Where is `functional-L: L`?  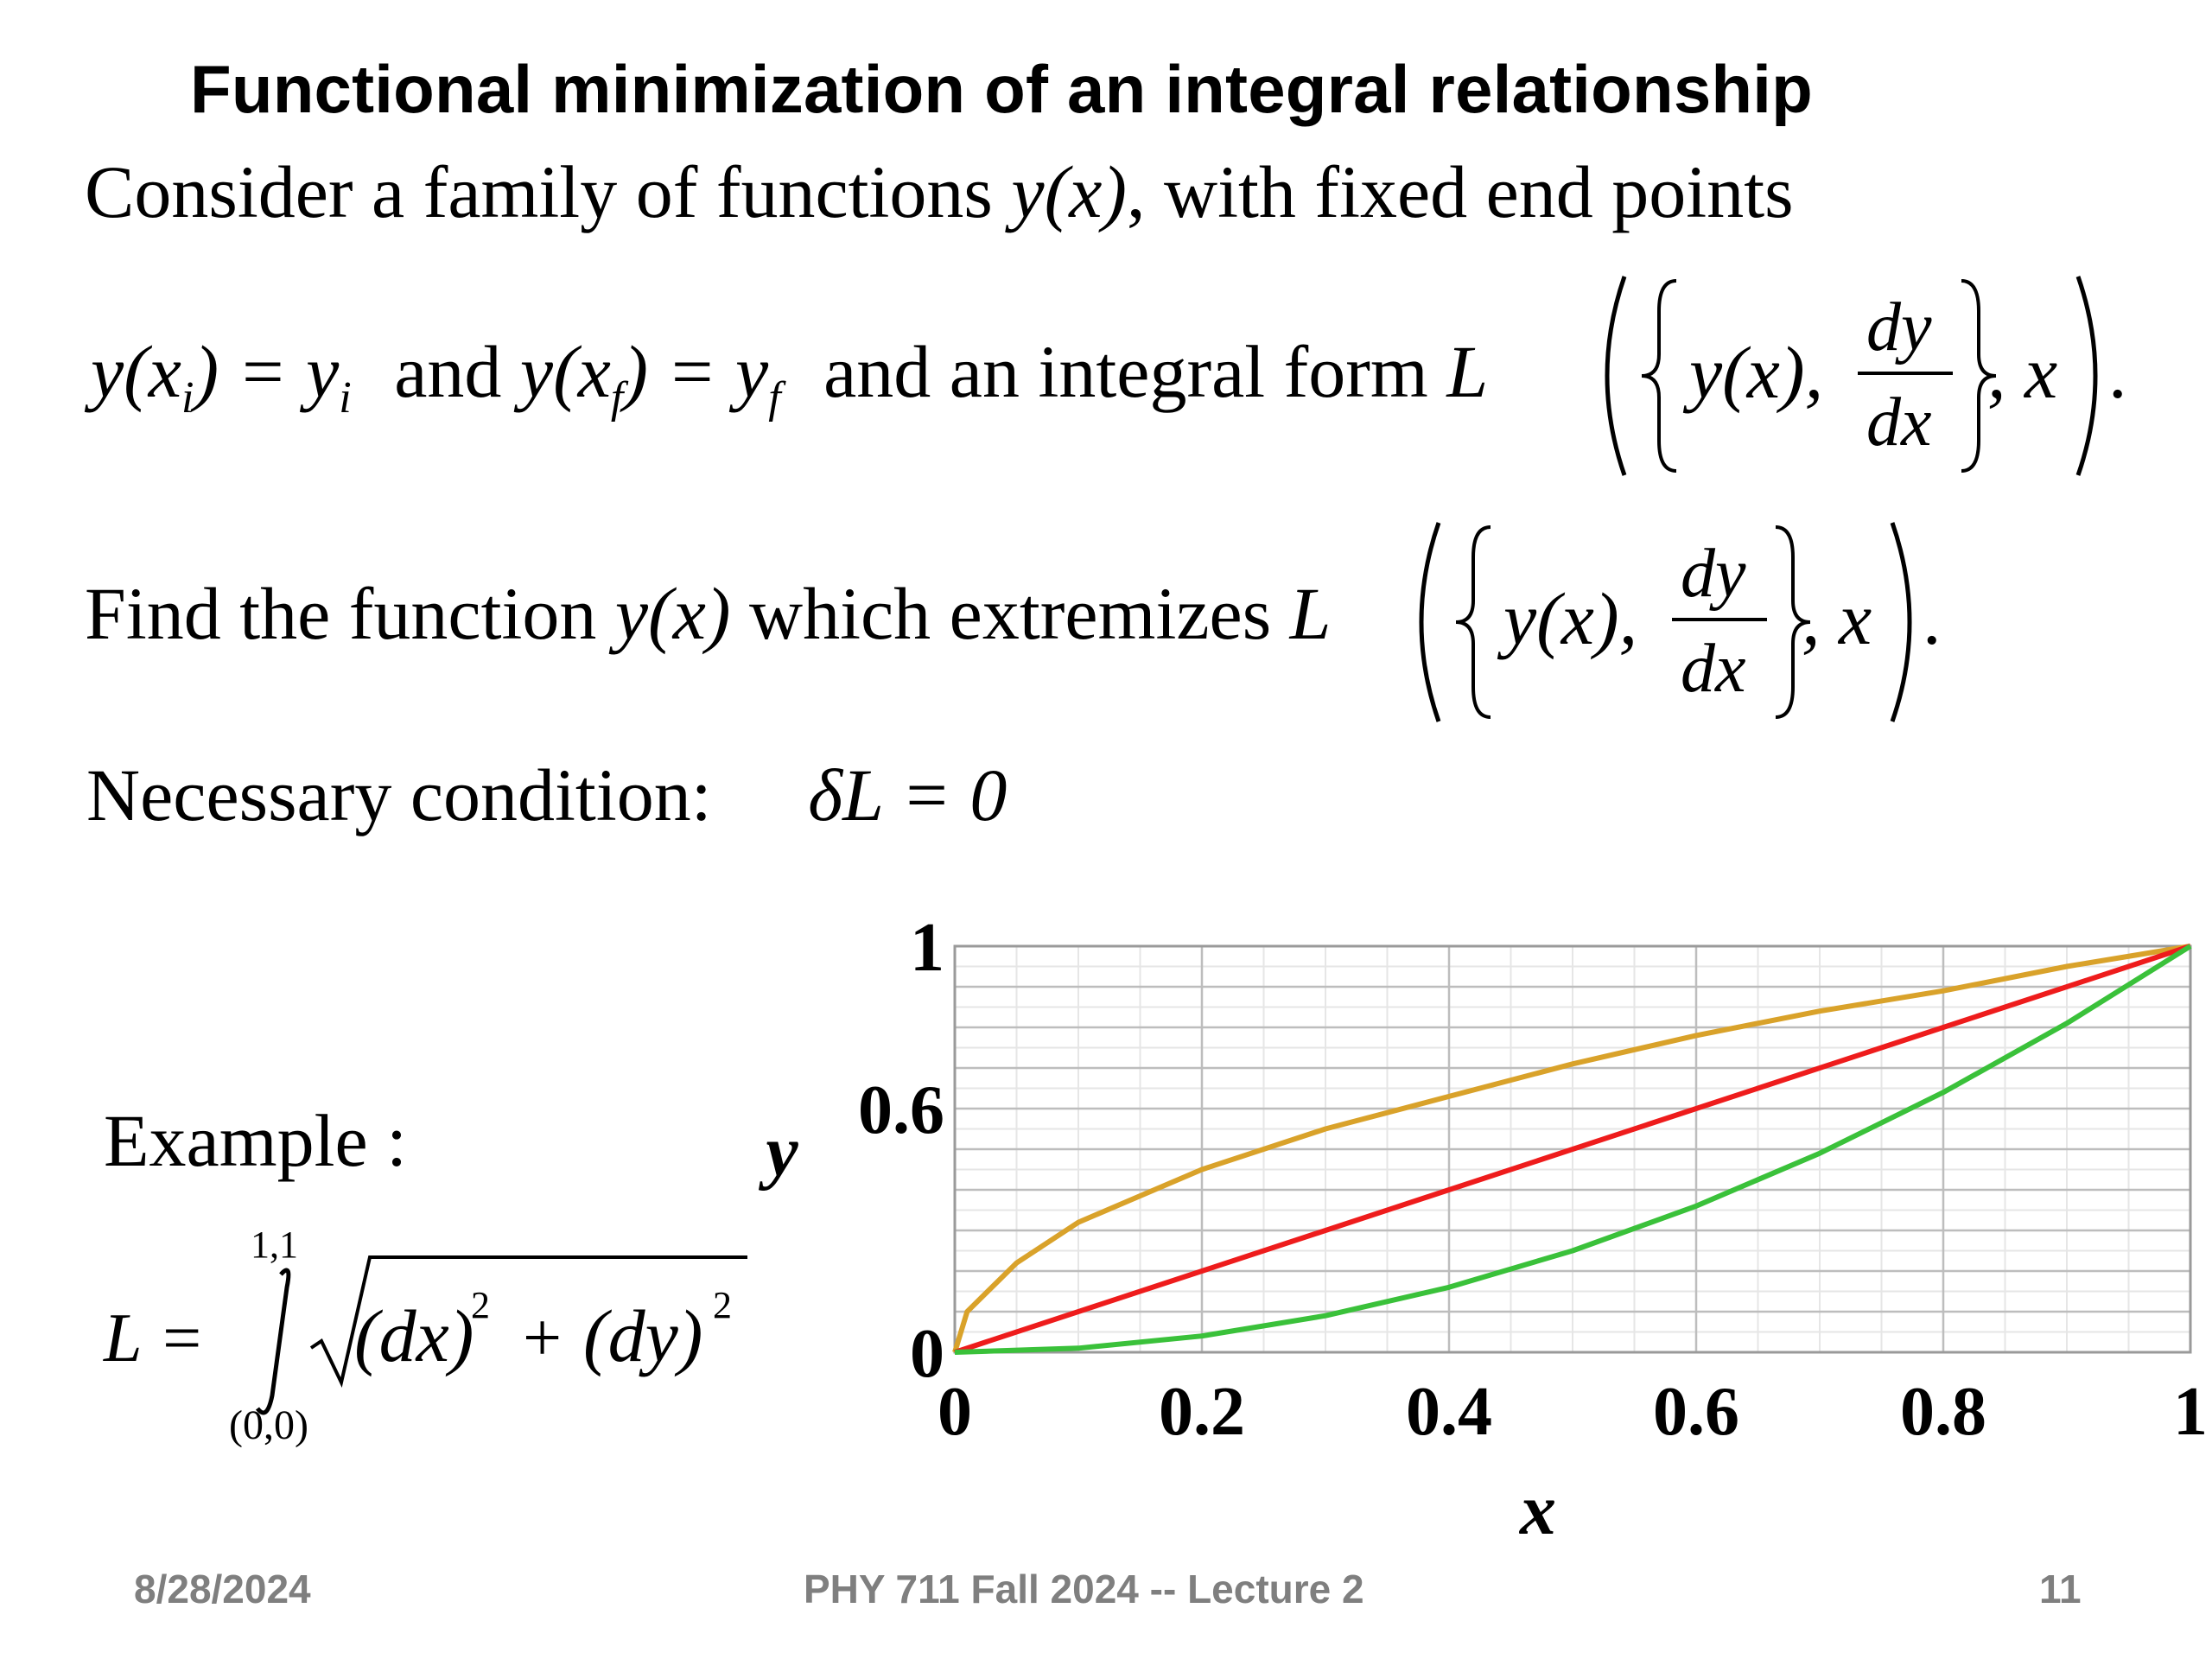 functional-L: L is located at coordinates (1467, 371).